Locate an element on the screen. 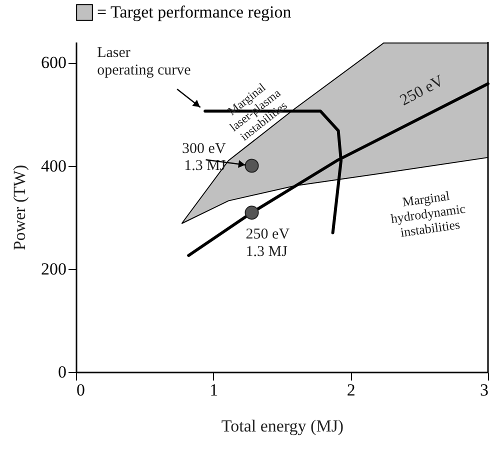  legend-label: = Target performance region is located at coordinates (194, 12).